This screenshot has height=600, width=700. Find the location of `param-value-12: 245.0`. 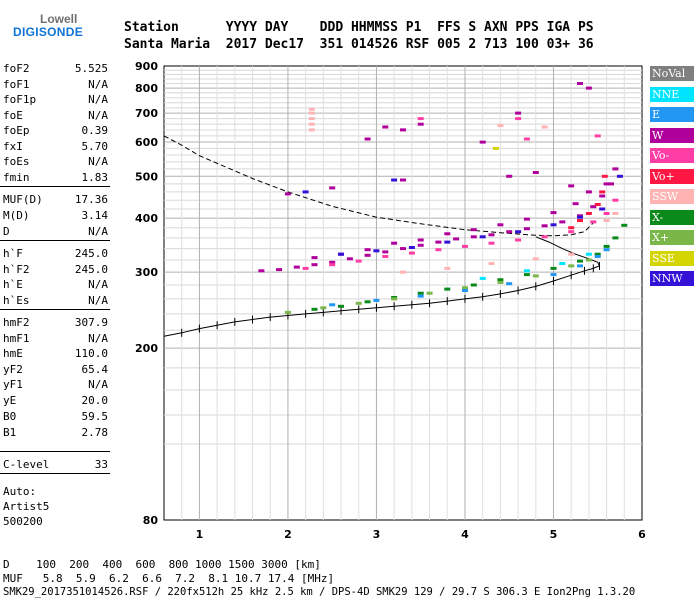

param-value-12: 245.0 is located at coordinates (91, 269).